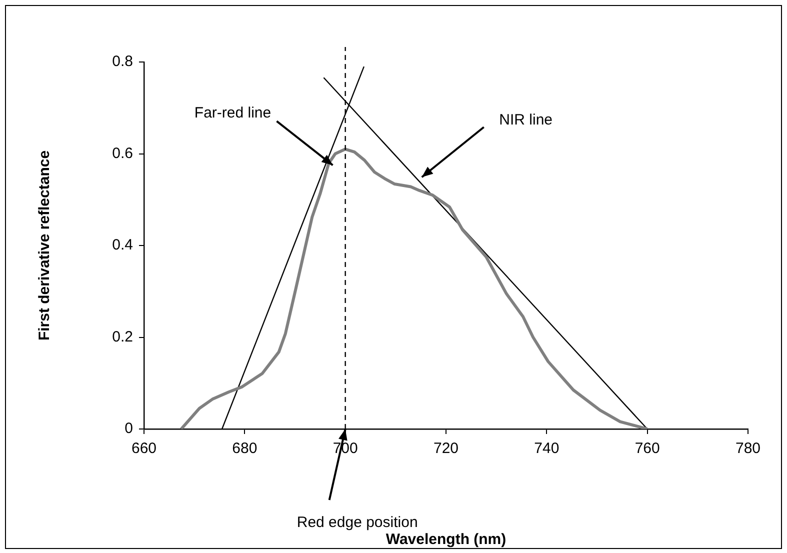 This screenshot has width=787, height=553. What do you see at coordinates (128, 429) in the screenshot?
I see `y-tick-label: 0` at bounding box center [128, 429].